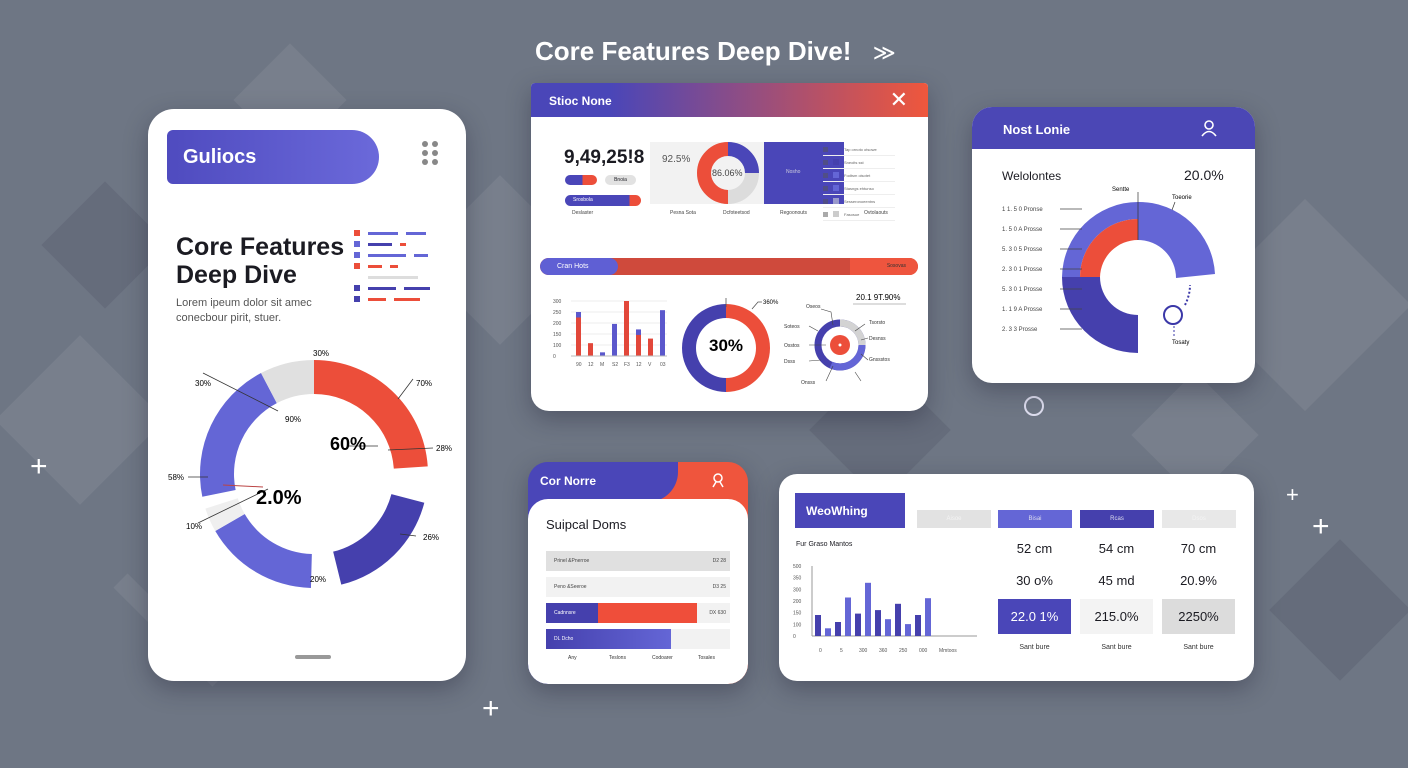 This screenshot has width=1408, height=768. I want to click on list-item: Stasngs ehtunso, so click(859, 188).